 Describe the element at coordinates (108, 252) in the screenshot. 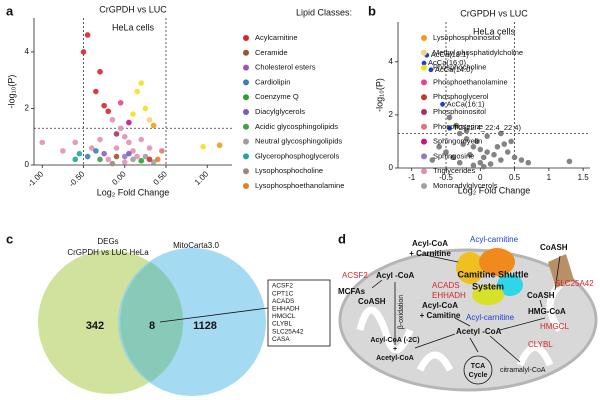

I see `venn-label: CrGPDH vs LUC HeLa` at that location.